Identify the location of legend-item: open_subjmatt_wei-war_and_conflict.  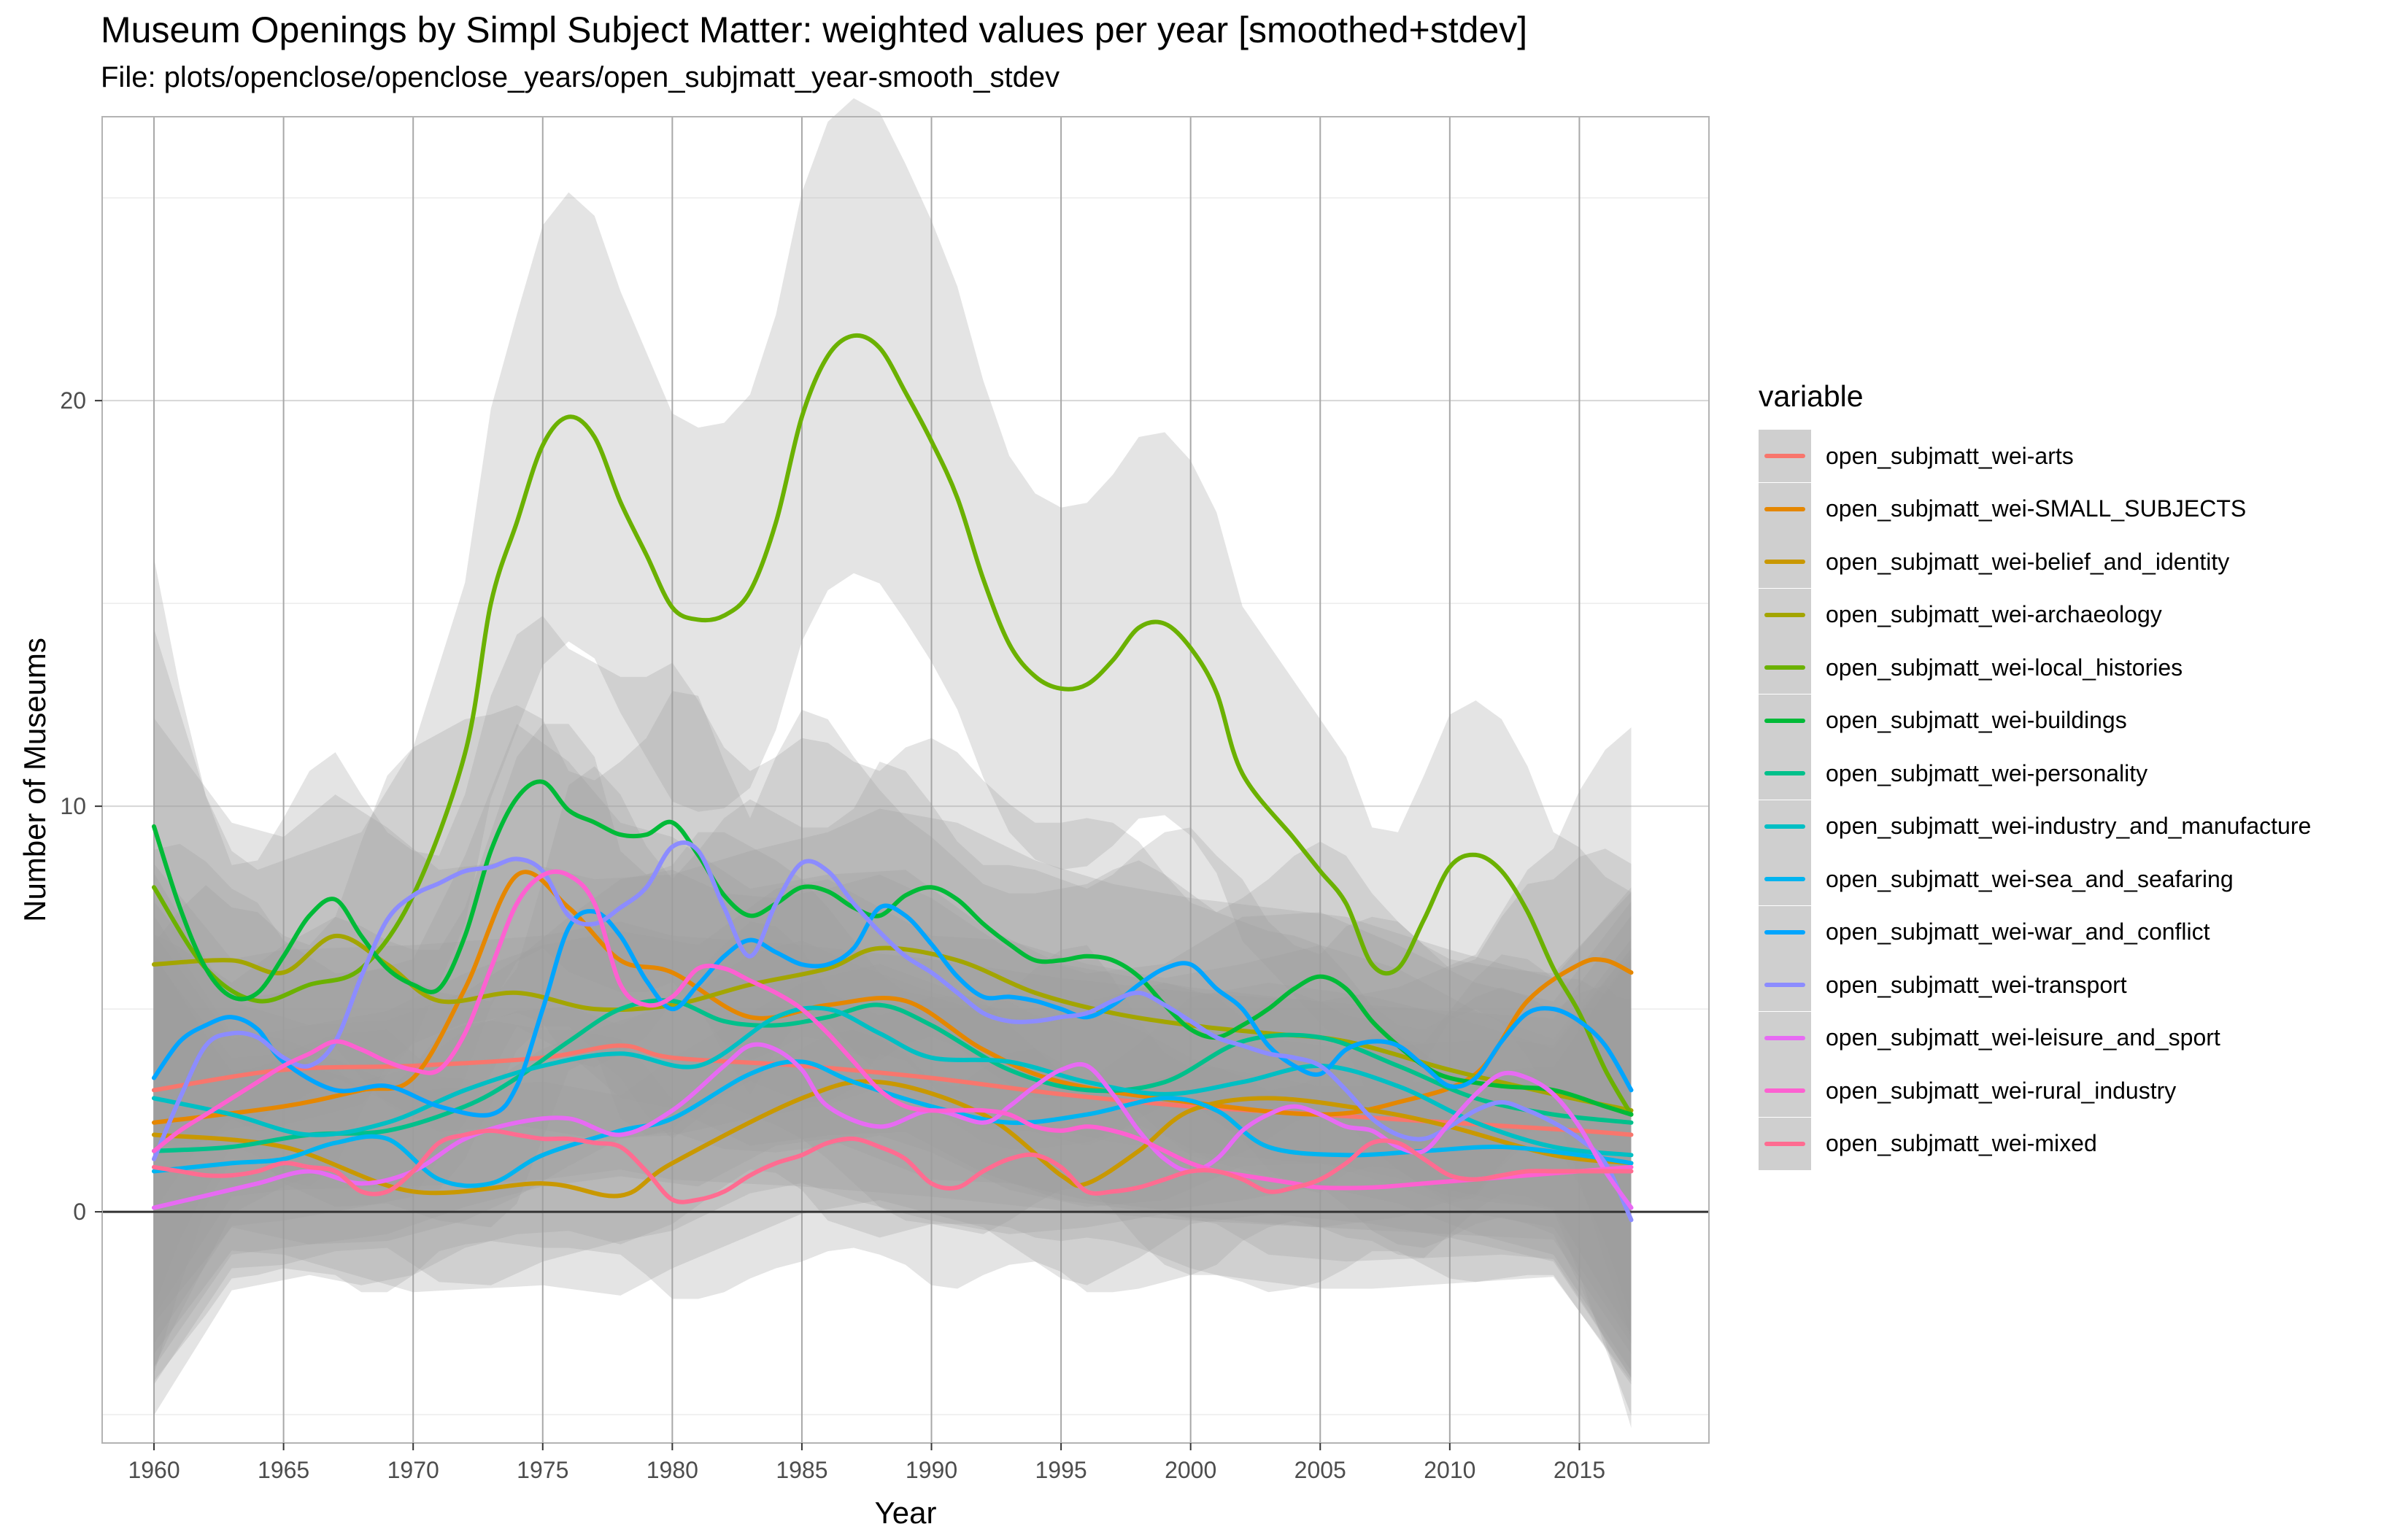
(2035, 932).